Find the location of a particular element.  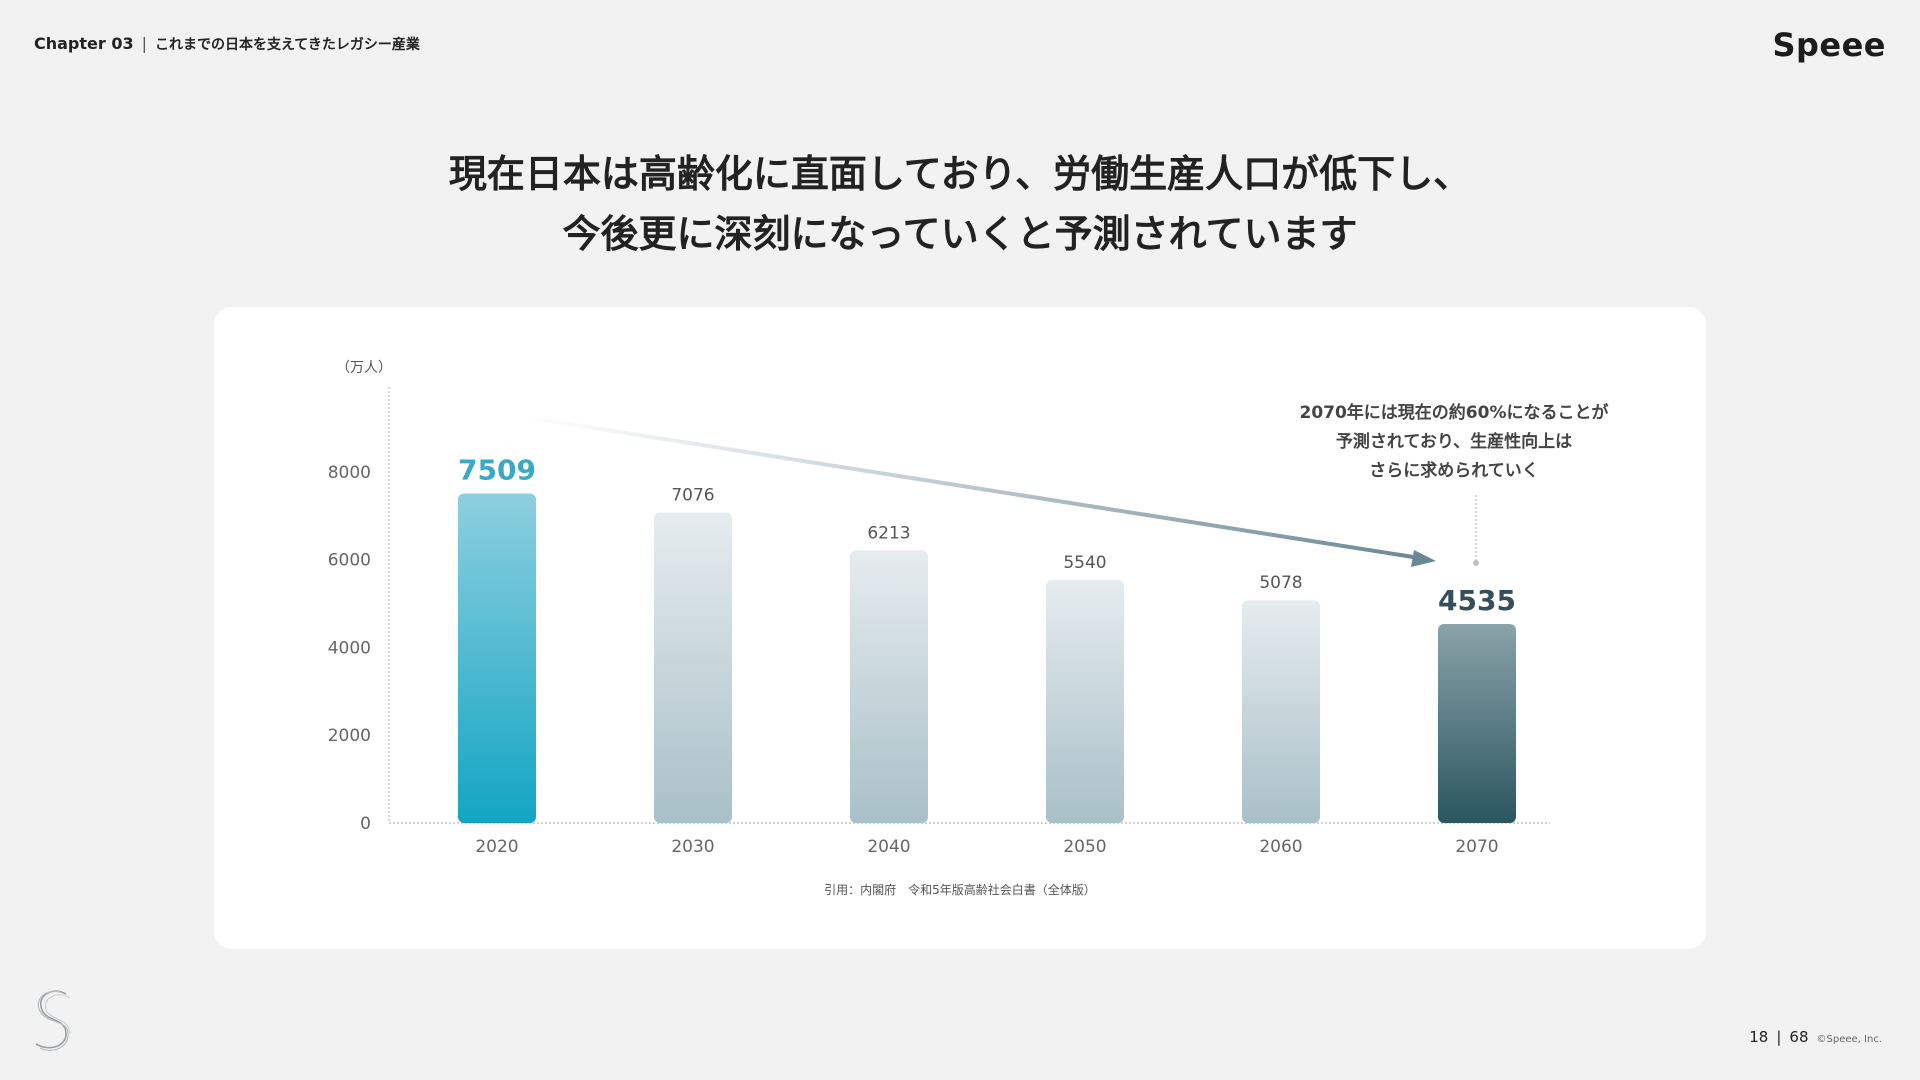

annotation-line-2: 予測されており、生産性向上は is located at coordinates (1454, 442).